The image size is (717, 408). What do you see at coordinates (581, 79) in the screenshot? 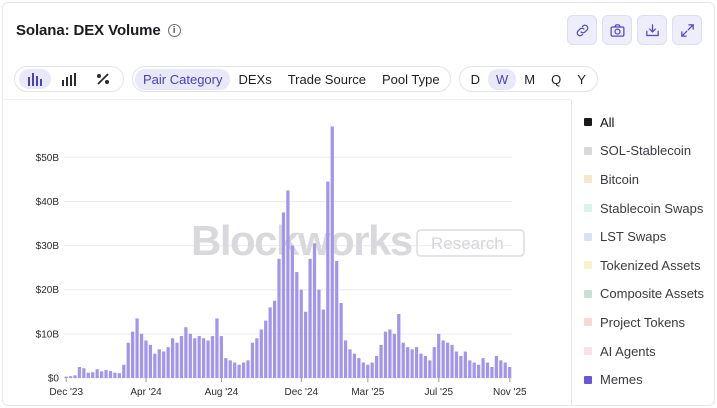
I see `period-year: Y` at bounding box center [581, 79].